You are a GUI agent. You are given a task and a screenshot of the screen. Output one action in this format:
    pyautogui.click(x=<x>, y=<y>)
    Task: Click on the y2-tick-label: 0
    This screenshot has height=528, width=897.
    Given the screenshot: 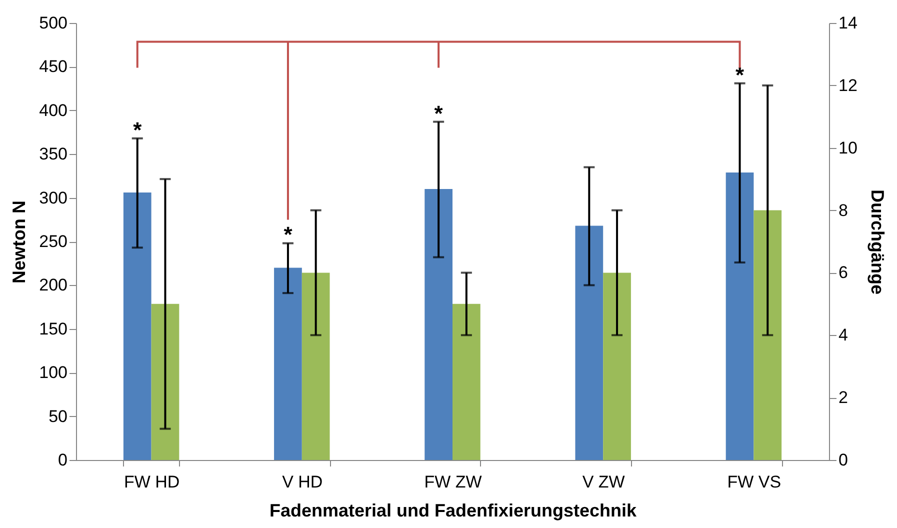 What is the action you would take?
    pyautogui.click(x=843, y=460)
    